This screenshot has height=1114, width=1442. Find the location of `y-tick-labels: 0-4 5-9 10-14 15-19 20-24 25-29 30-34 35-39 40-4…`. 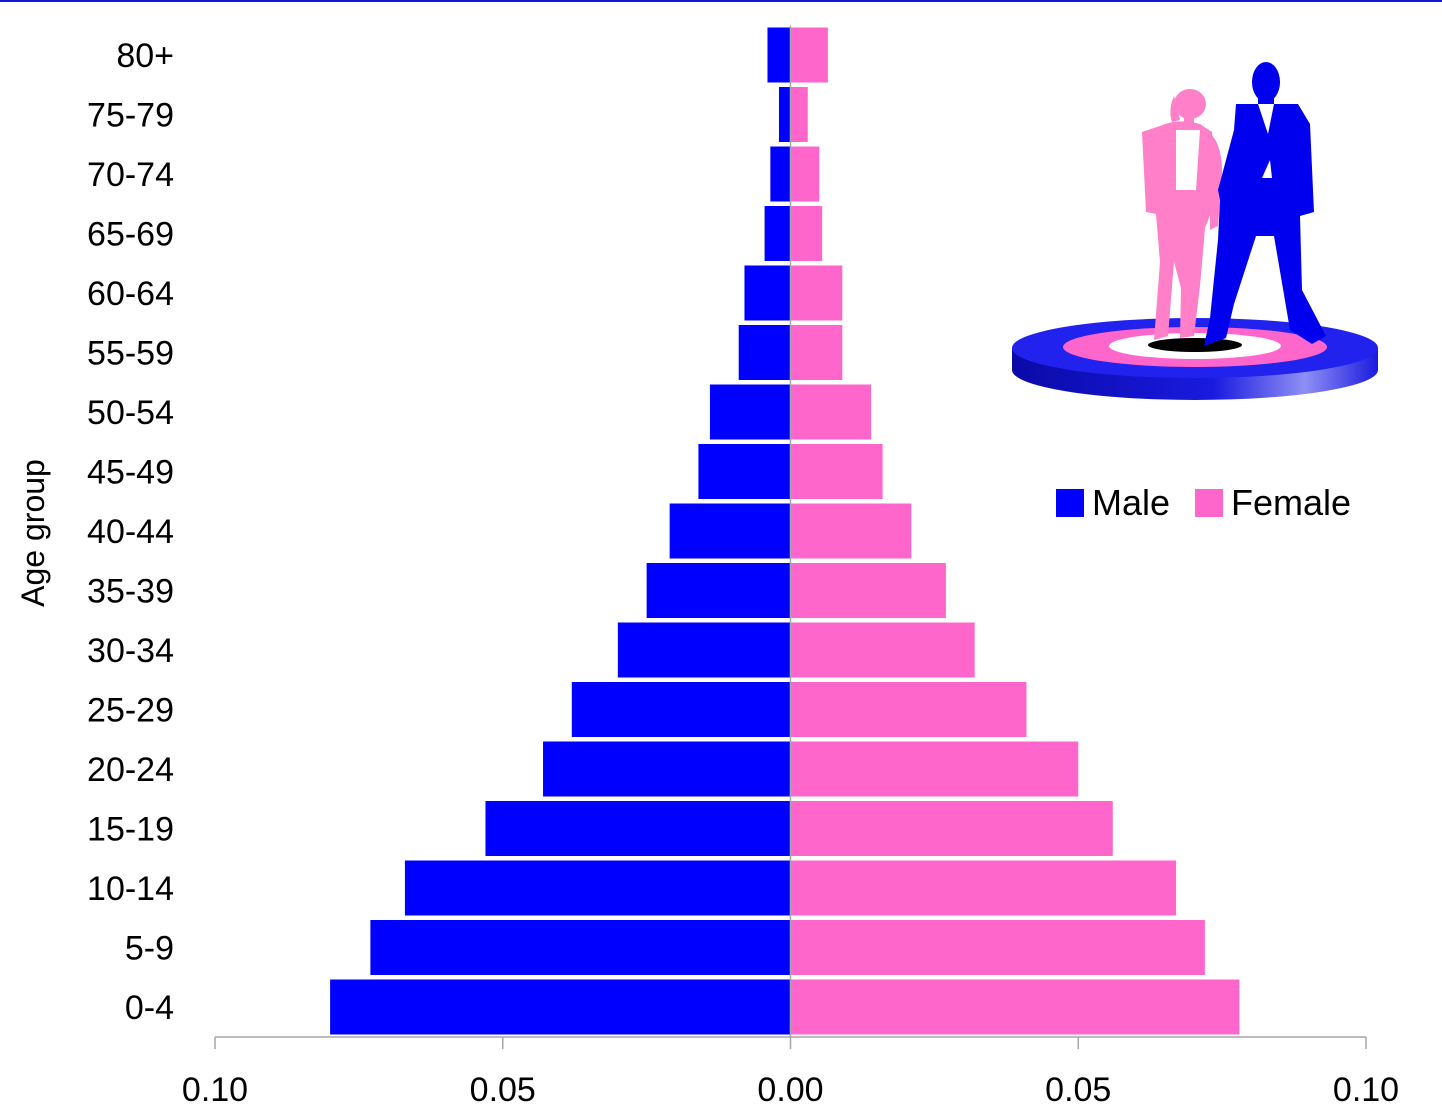

y-tick-labels: 0-4 5-9 10-14 15-19 20-24 25-29 30-34 35-39 40-4… is located at coordinates (130, 532).